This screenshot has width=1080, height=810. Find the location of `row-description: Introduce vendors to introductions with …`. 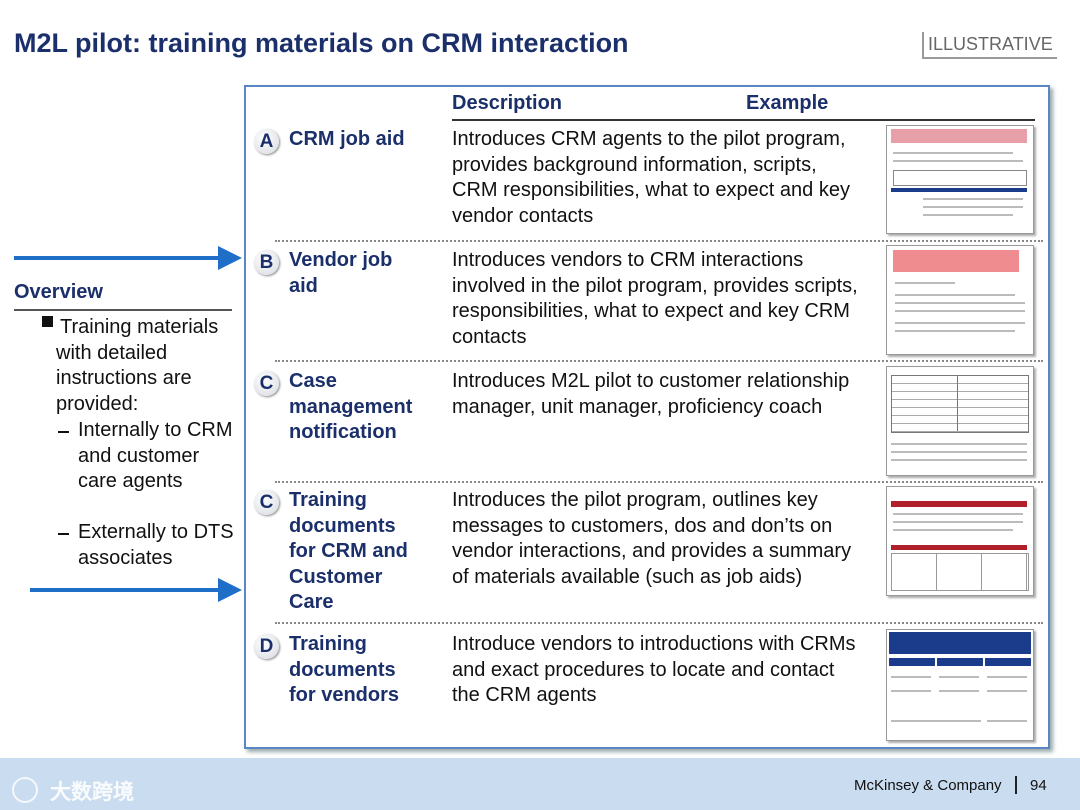

row-description: Introduce vendors to introductions with … is located at coordinates (654, 669).